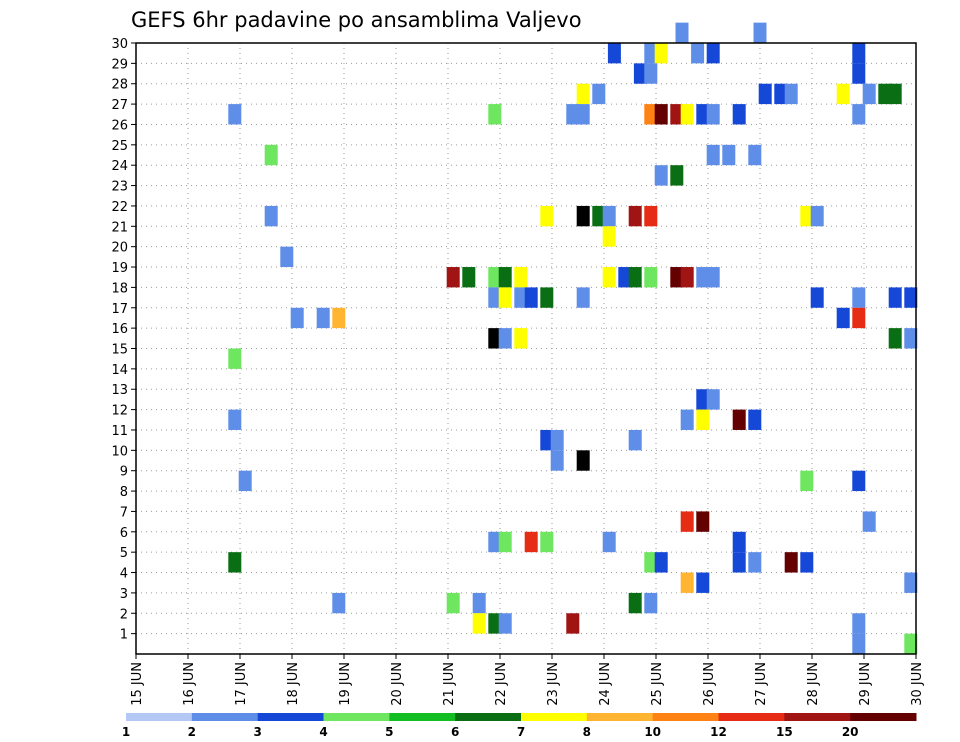  What do you see at coordinates (865, 684) in the screenshot?
I see `x-tick-label: 29 JUN` at bounding box center [865, 684].